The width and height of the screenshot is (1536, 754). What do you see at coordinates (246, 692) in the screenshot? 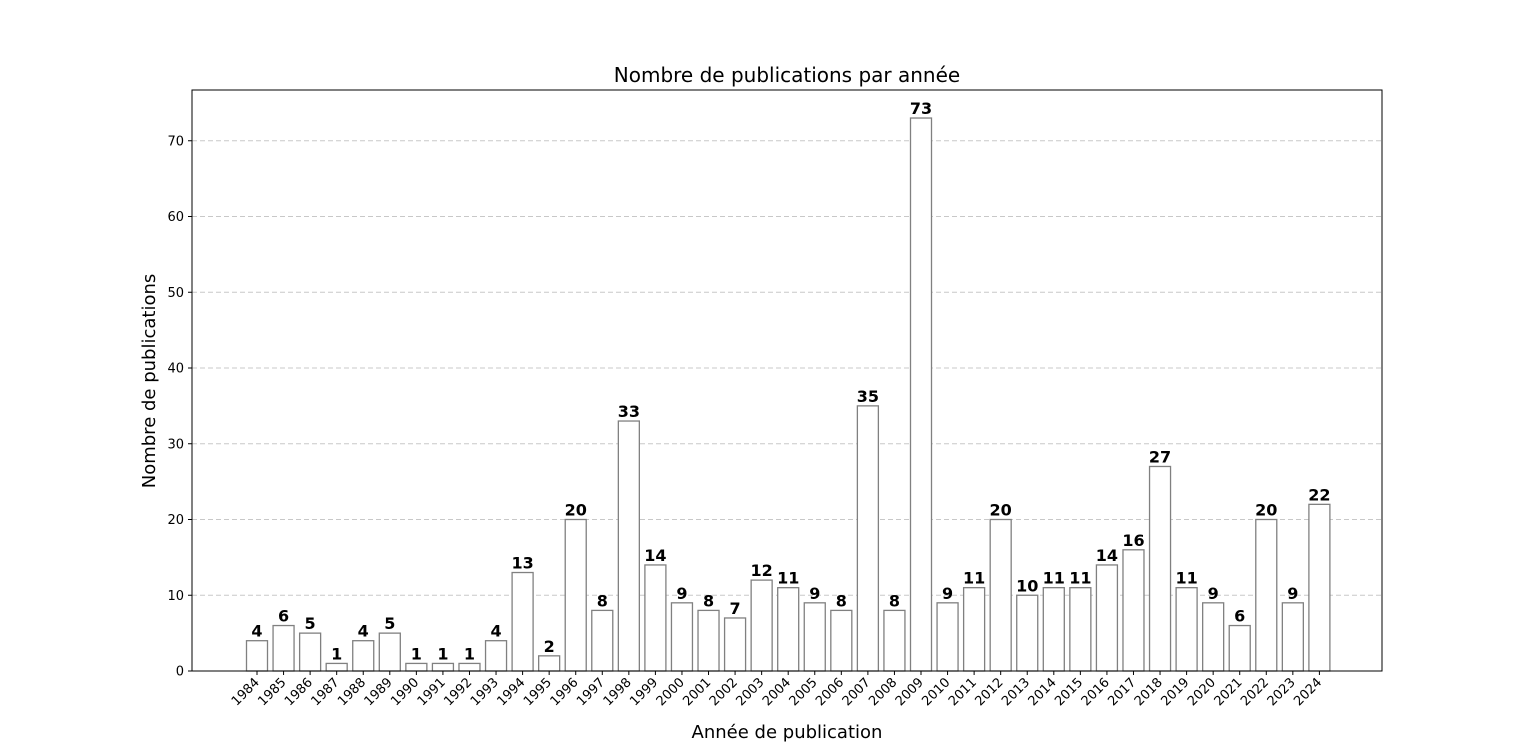
I see `x-tick-label: 1984` at bounding box center [246, 692].